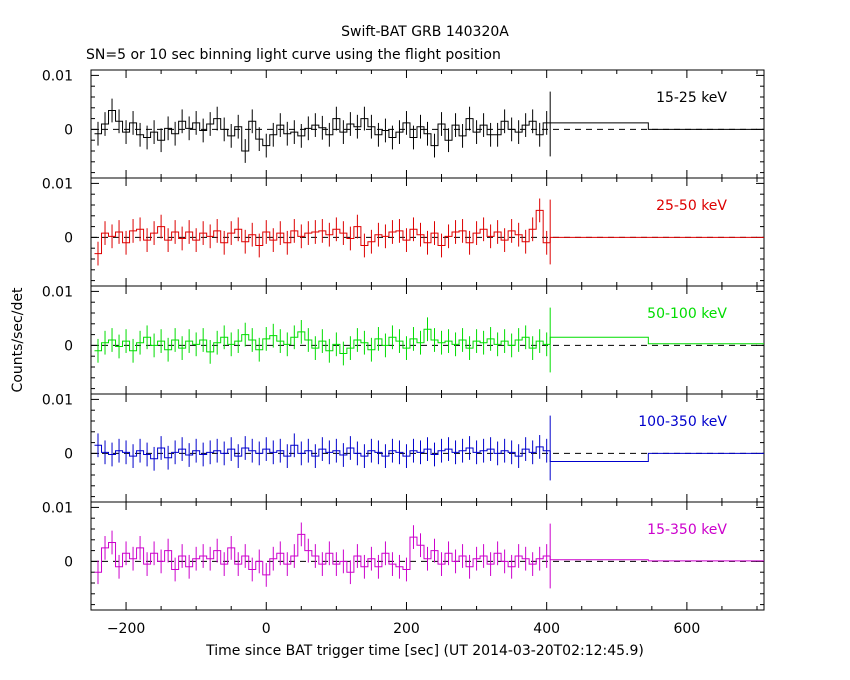  I want to click on band-label: 15-25 keV, so click(691, 98).